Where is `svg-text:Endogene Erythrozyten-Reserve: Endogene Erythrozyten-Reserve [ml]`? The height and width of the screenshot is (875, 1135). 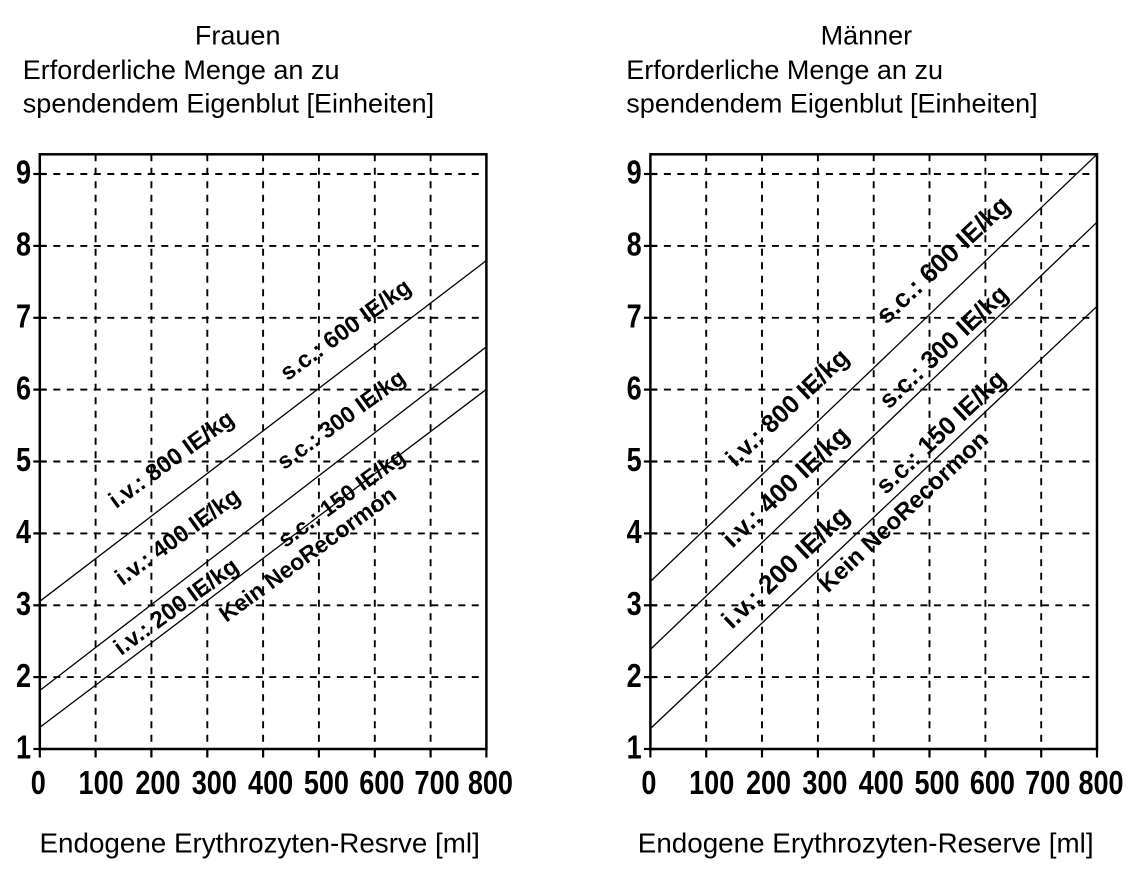
svg-text:Endogene Erythrozyten-Reserve: Endogene Erythrozyten-Reserve [ml] is located at coordinates (866, 843).